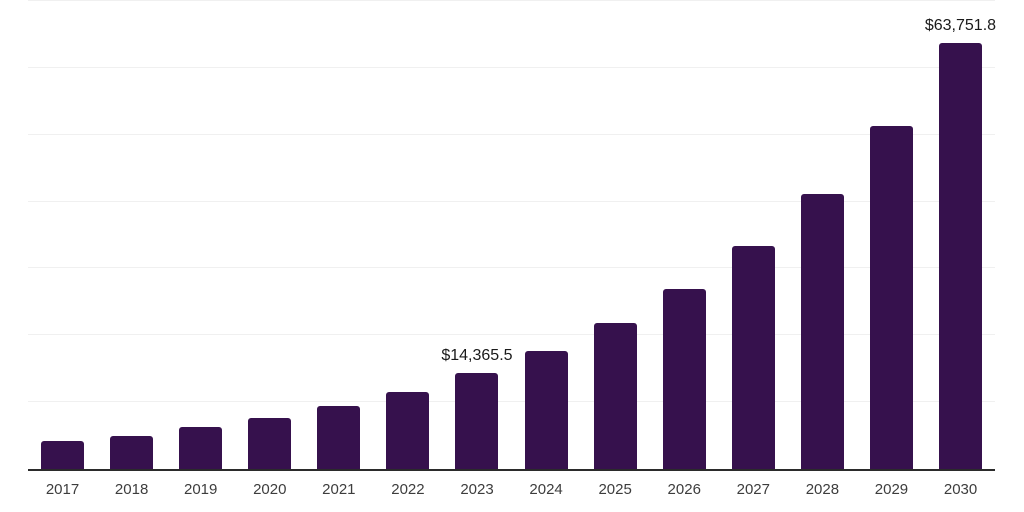 Image resolution: width=1024 pixels, height=512 pixels. I want to click on bar-2029, so click(891, 297).